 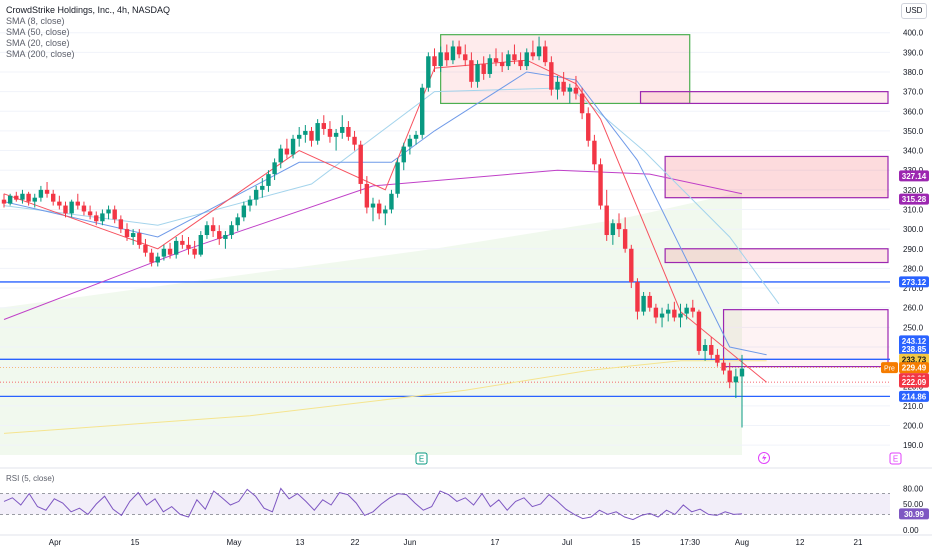 I want to click on time-tick-label: Apr, so click(x=55, y=542).